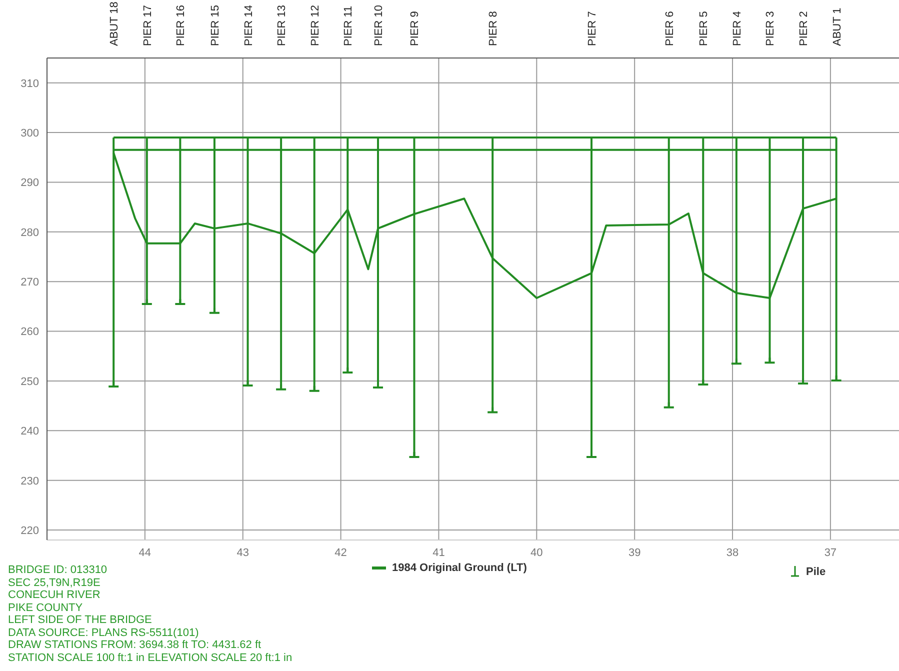 This screenshot has height=671, width=899. Describe the element at coordinates (804, 28) in the screenshot. I see `text: PIER 2` at that location.